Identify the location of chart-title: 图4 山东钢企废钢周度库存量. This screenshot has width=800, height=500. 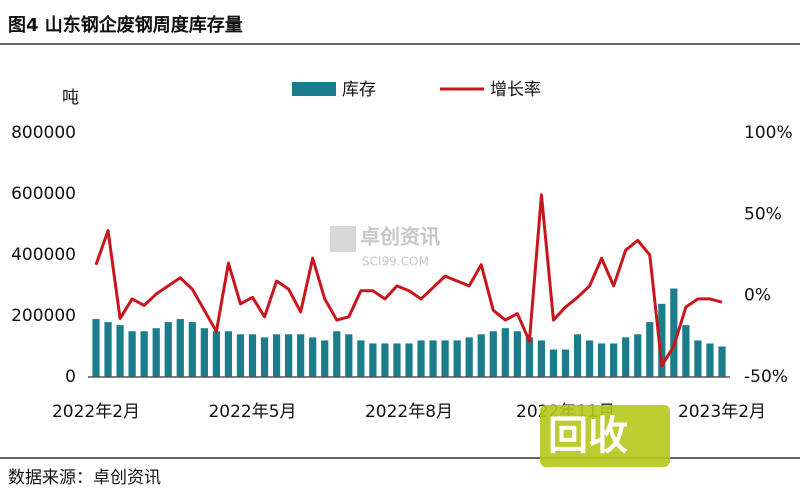
(125, 25).